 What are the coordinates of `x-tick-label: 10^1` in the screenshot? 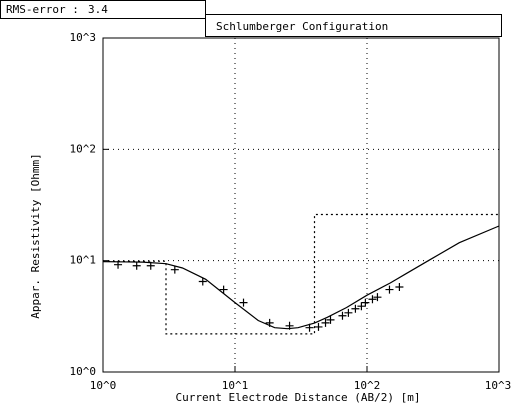 It's located at (235, 385).